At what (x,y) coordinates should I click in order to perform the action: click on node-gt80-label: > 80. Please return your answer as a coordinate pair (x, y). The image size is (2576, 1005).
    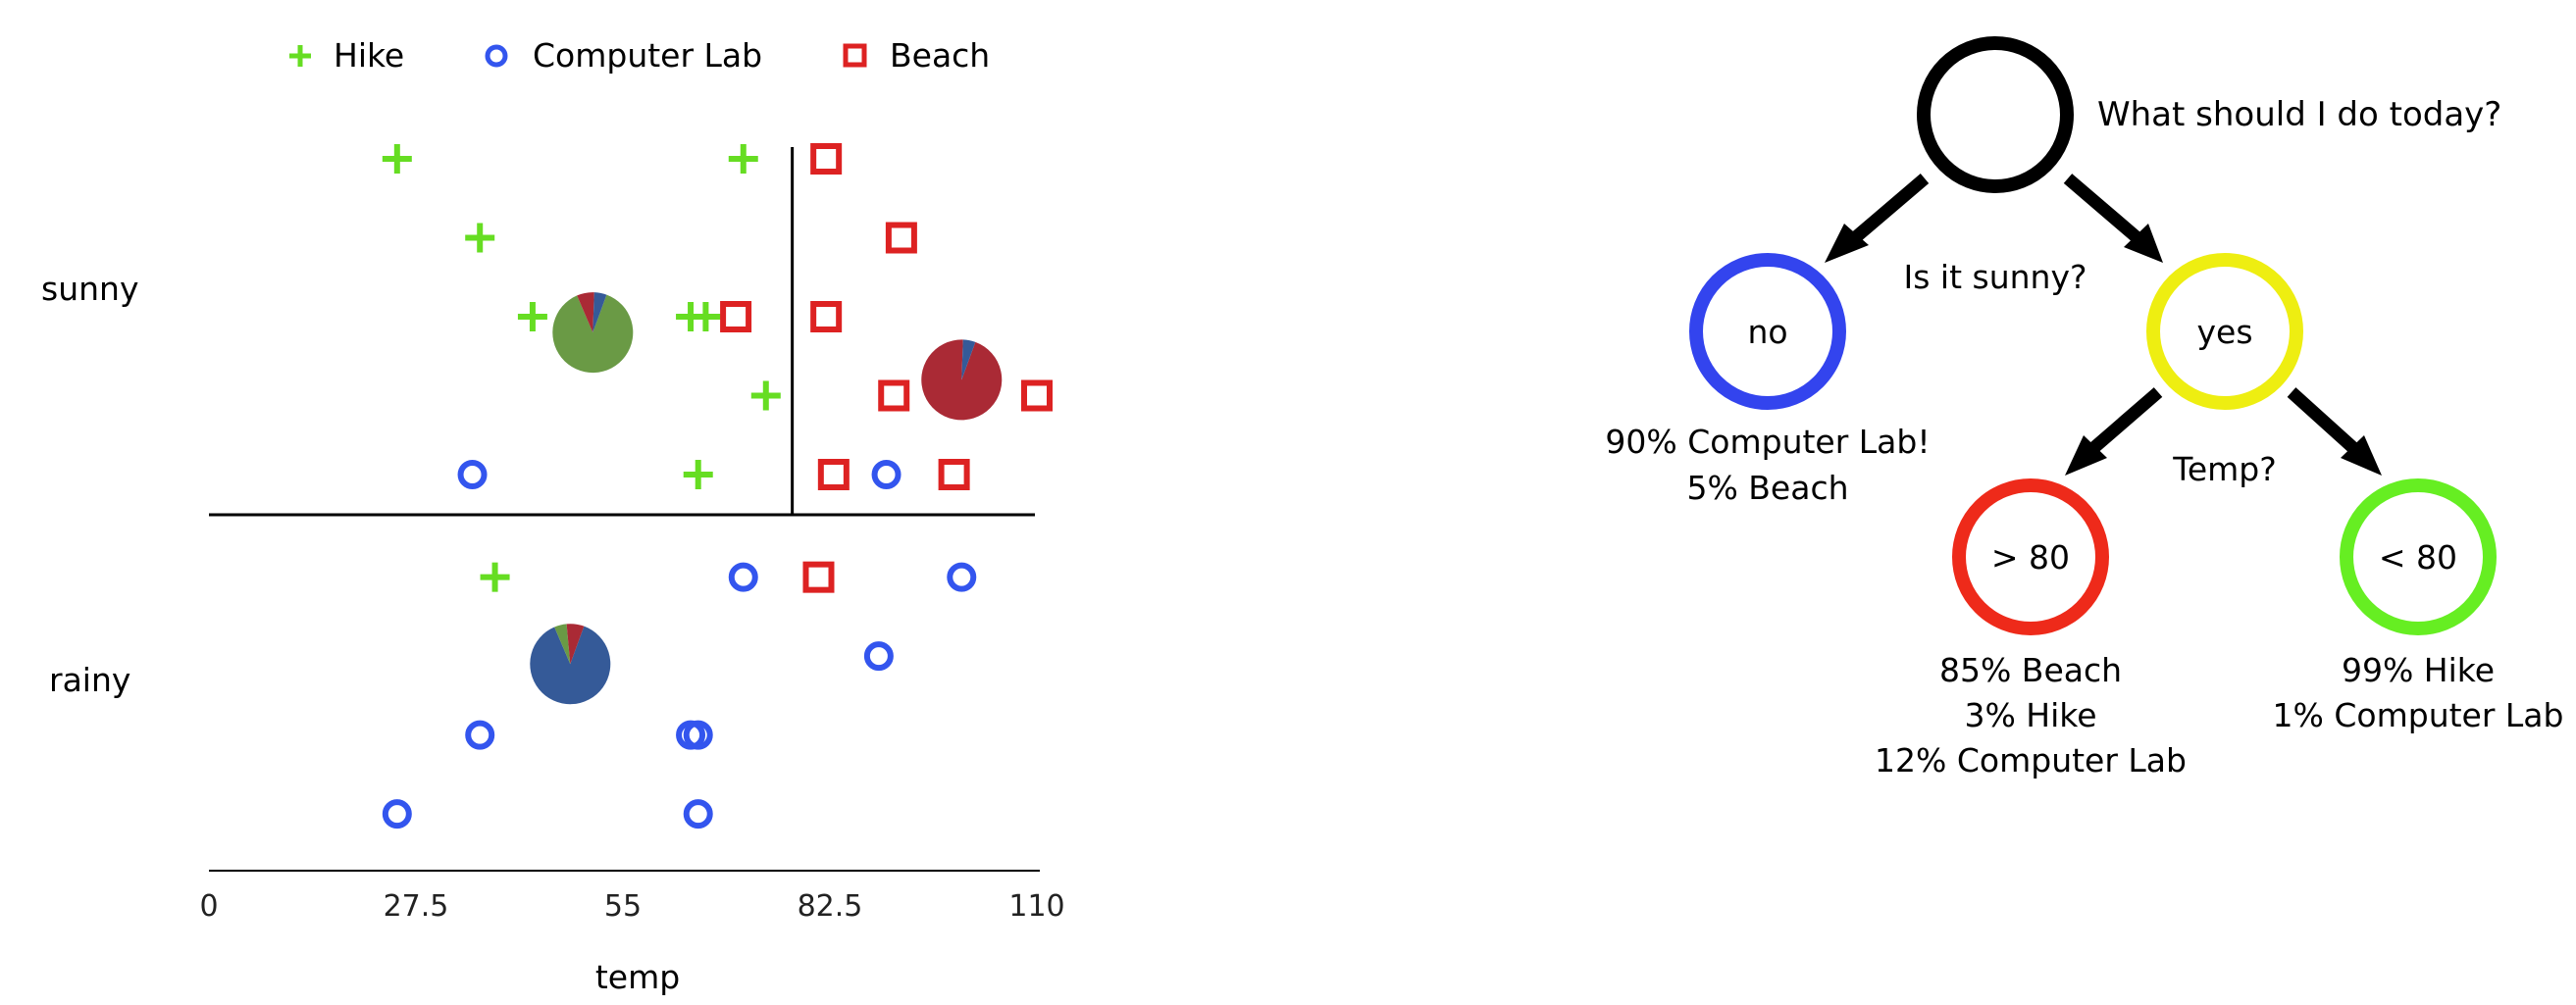
    Looking at the image, I should click on (2030, 557).